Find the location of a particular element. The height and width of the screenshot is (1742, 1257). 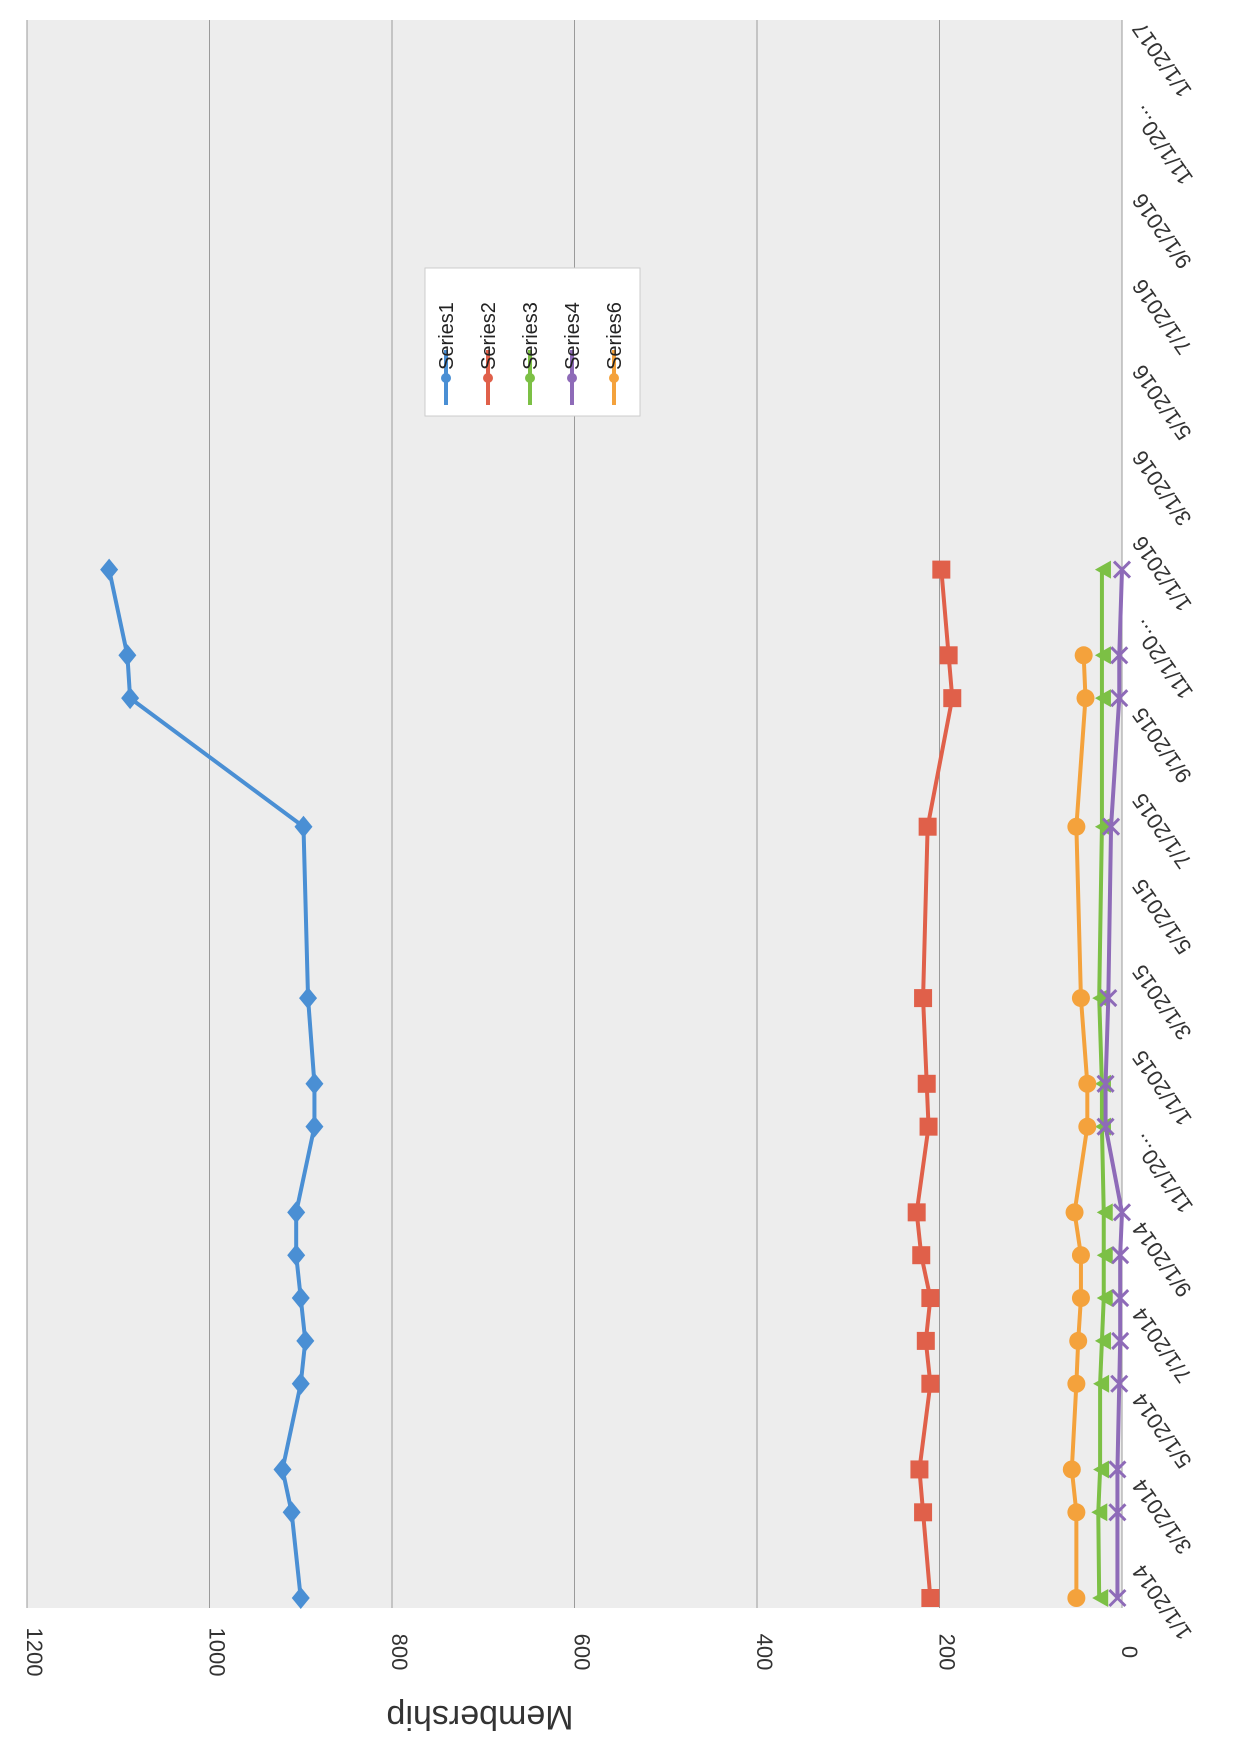

x-tick-label: 5/1/2016 is located at coordinates (1162, 402).